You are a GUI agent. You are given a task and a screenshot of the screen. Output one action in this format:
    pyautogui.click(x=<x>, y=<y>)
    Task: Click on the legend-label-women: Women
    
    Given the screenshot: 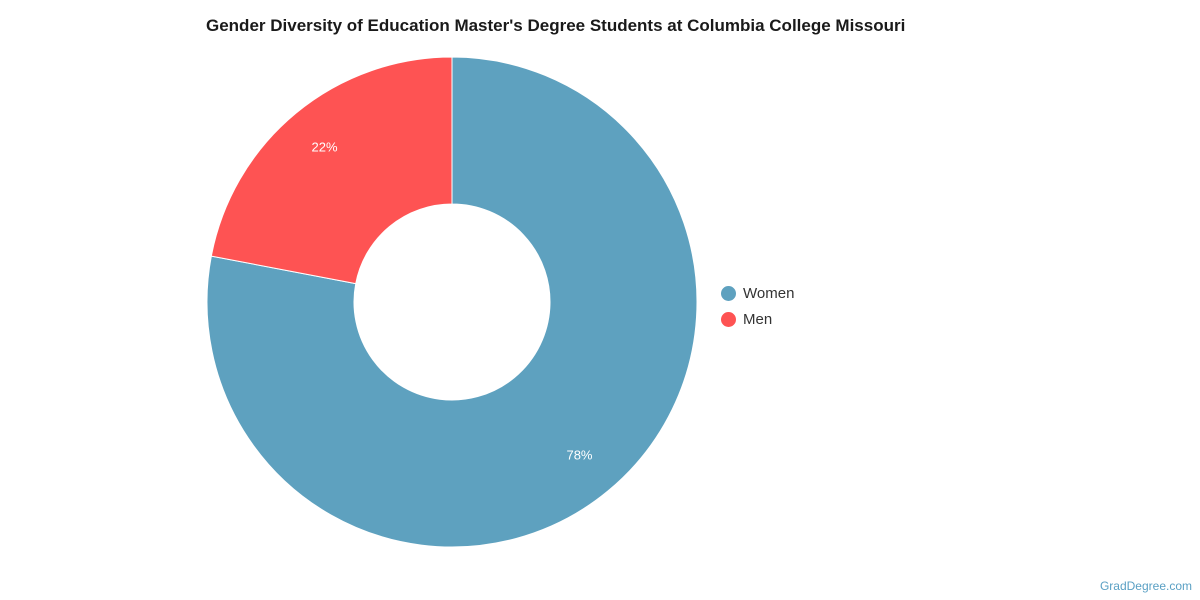 What is the action you would take?
    pyautogui.click(x=769, y=293)
    